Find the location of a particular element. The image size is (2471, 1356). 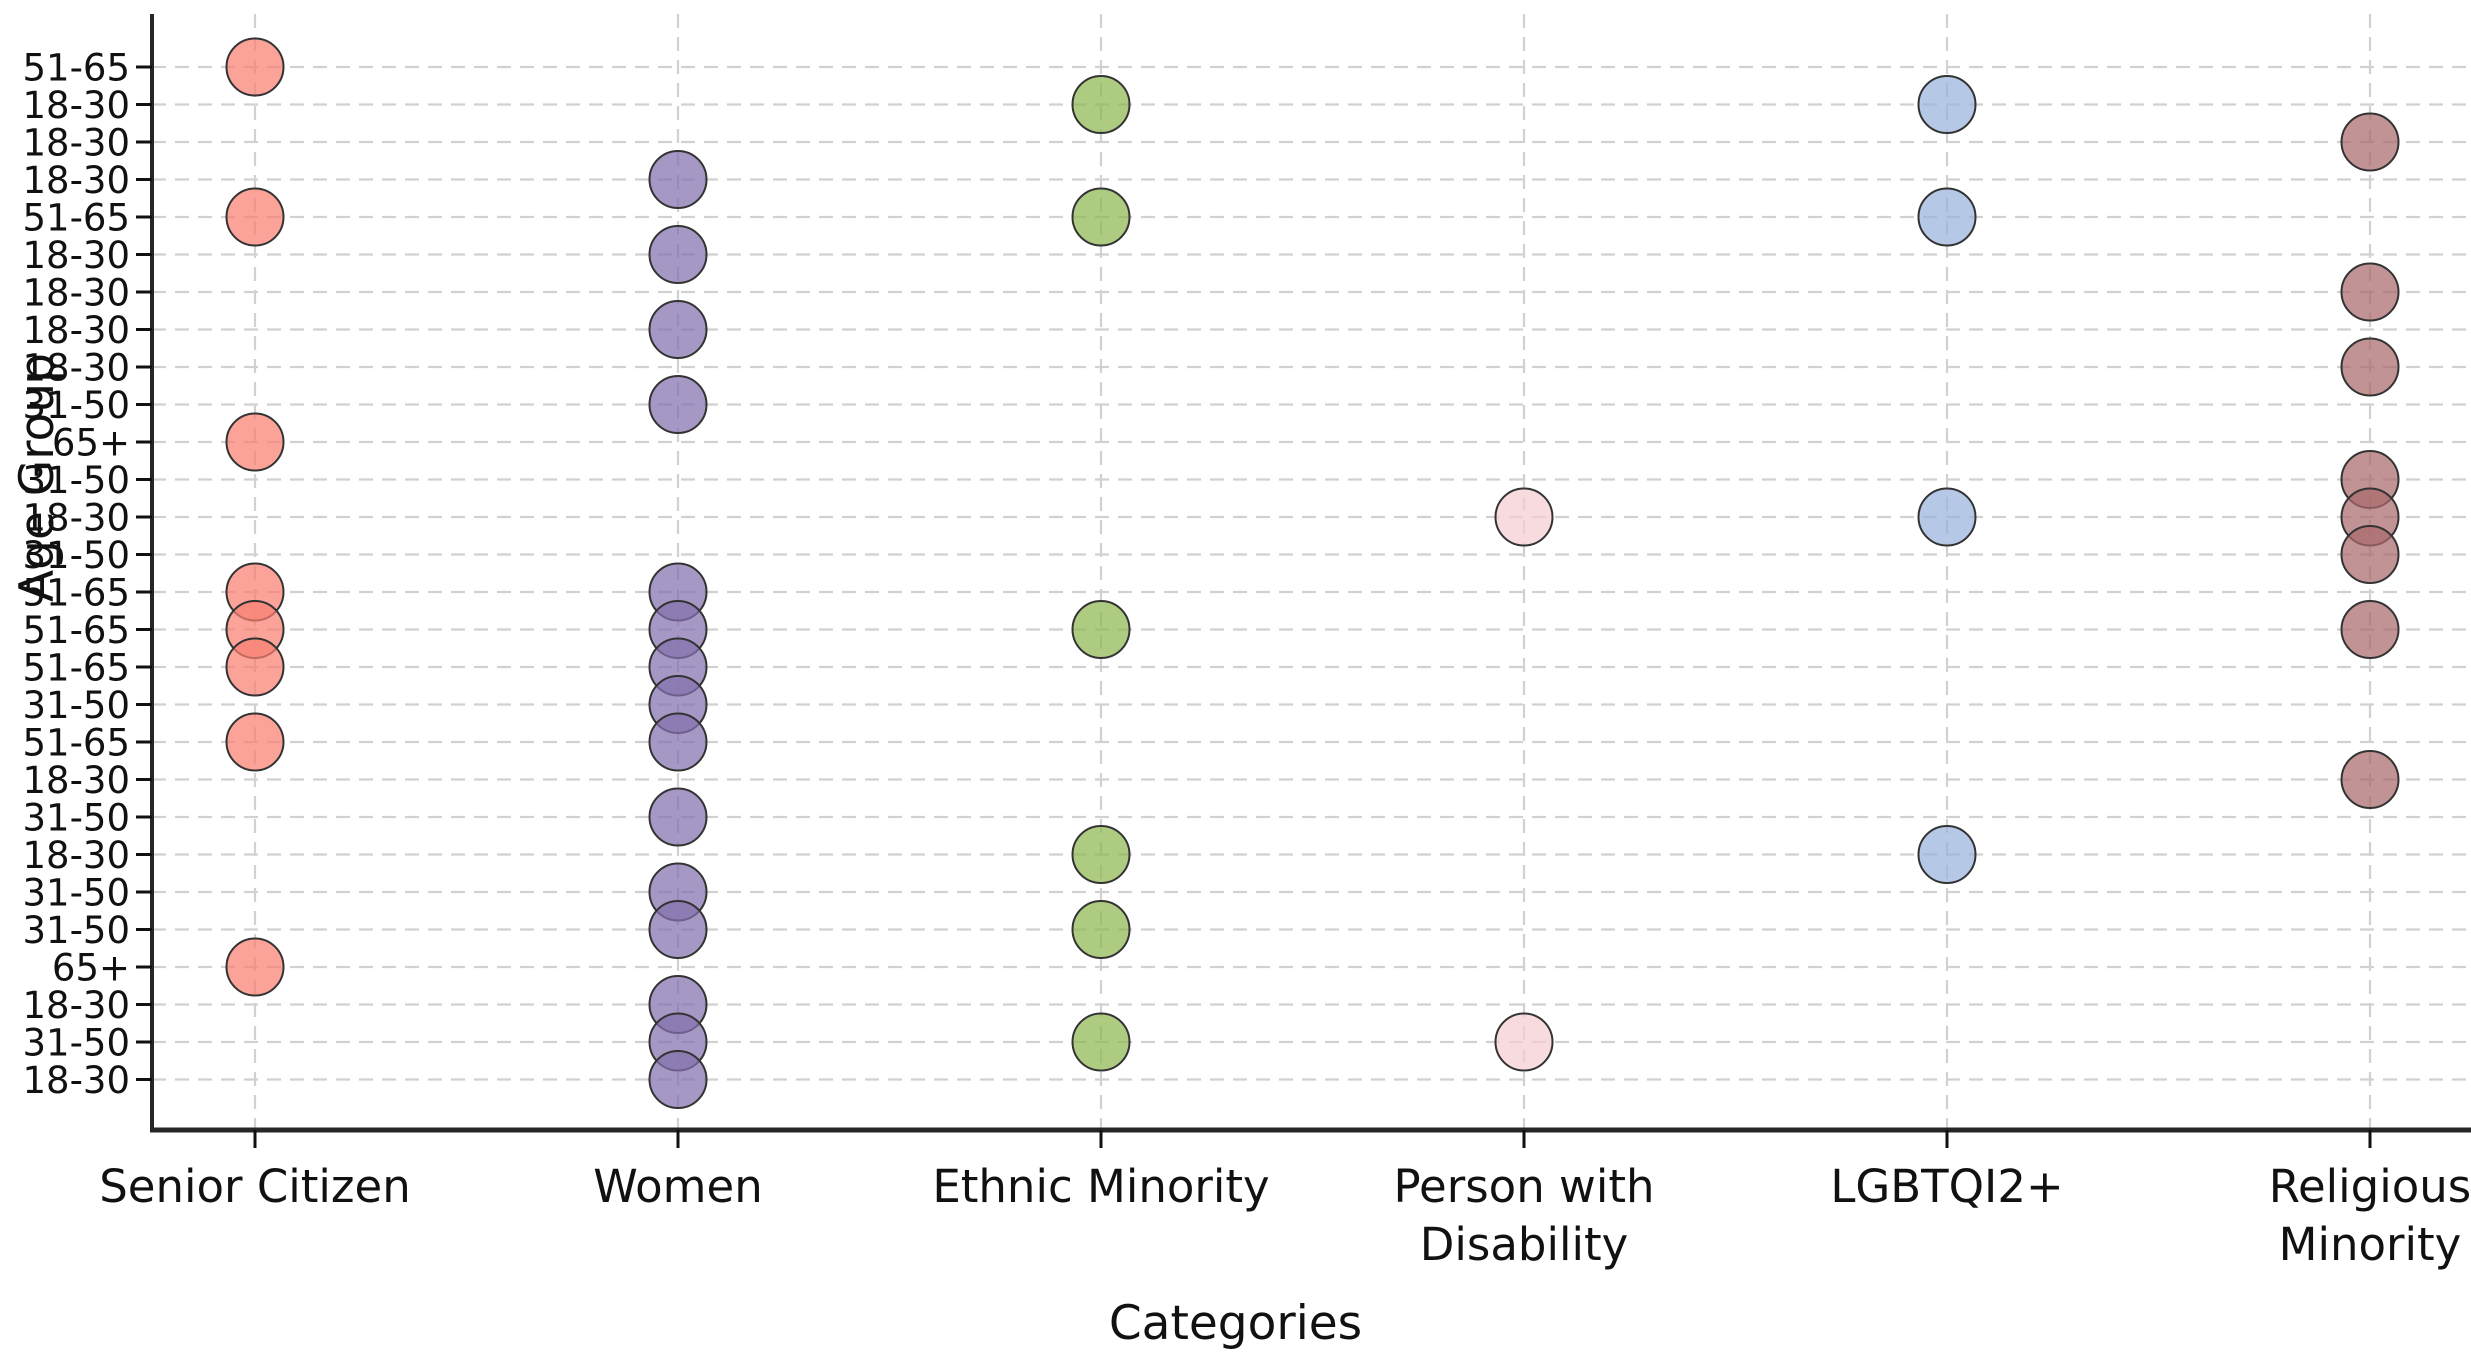

x-tick-label-line: Ethnic Minority is located at coordinates (1100, 1186).